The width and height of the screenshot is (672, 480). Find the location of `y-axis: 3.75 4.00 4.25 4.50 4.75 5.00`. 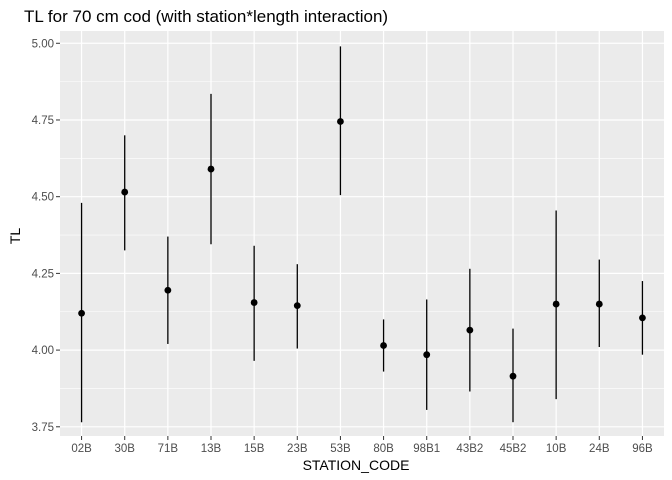

y-axis: 3.75 4.00 4.25 4.50 4.75 5.00 is located at coordinates (46, 236).